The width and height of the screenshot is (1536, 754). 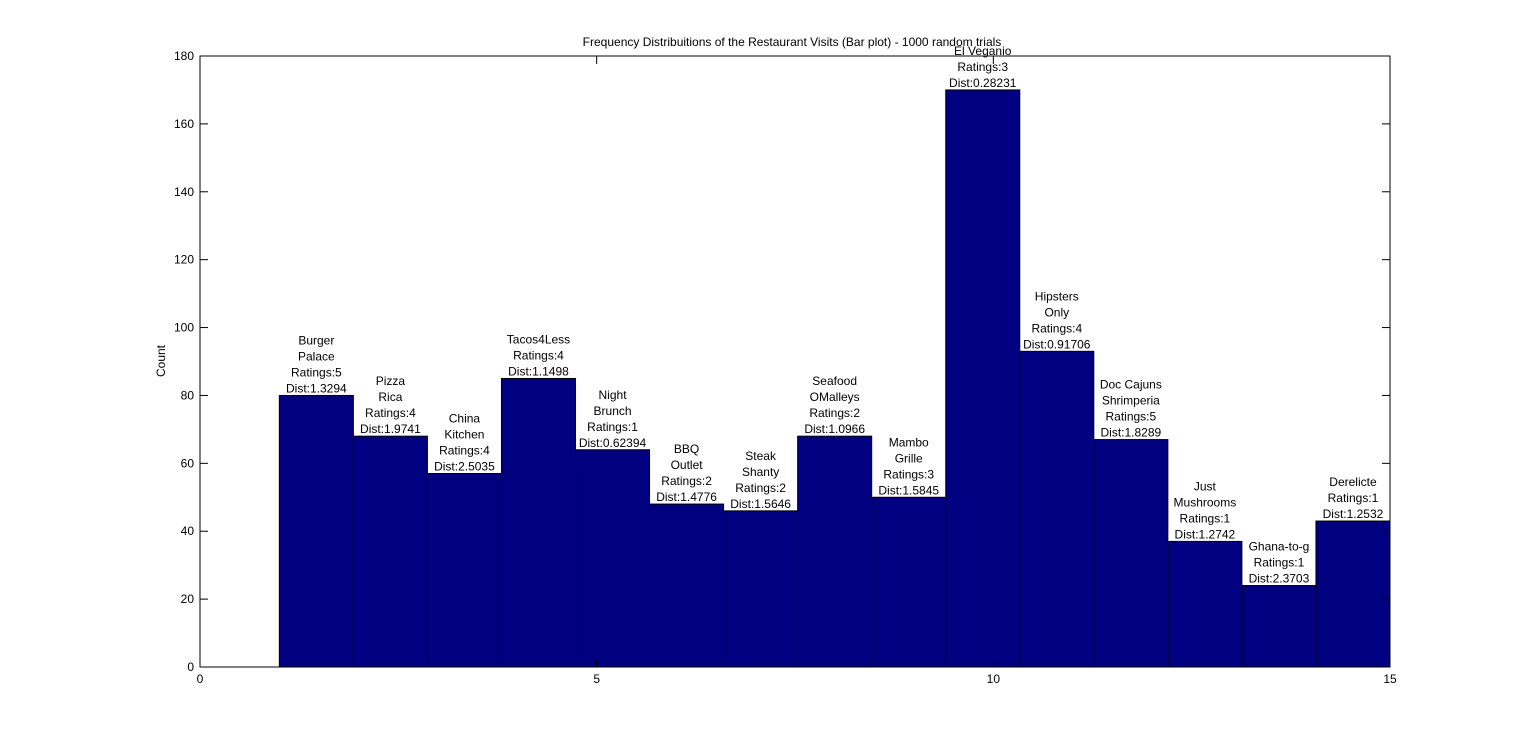 What do you see at coordinates (613, 395) in the screenshot?
I see `bar-data-label: Night` at bounding box center [613, 395].